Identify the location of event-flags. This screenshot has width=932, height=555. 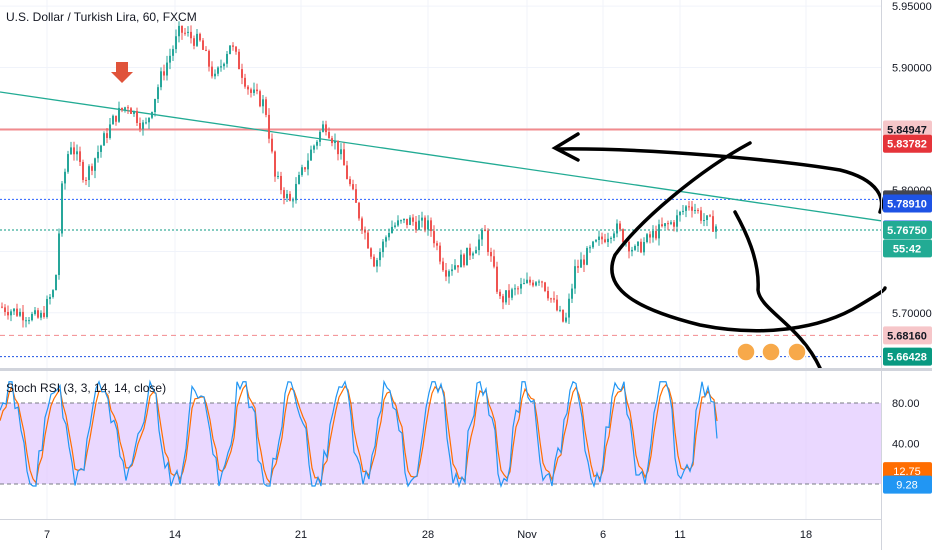
(771, 352).